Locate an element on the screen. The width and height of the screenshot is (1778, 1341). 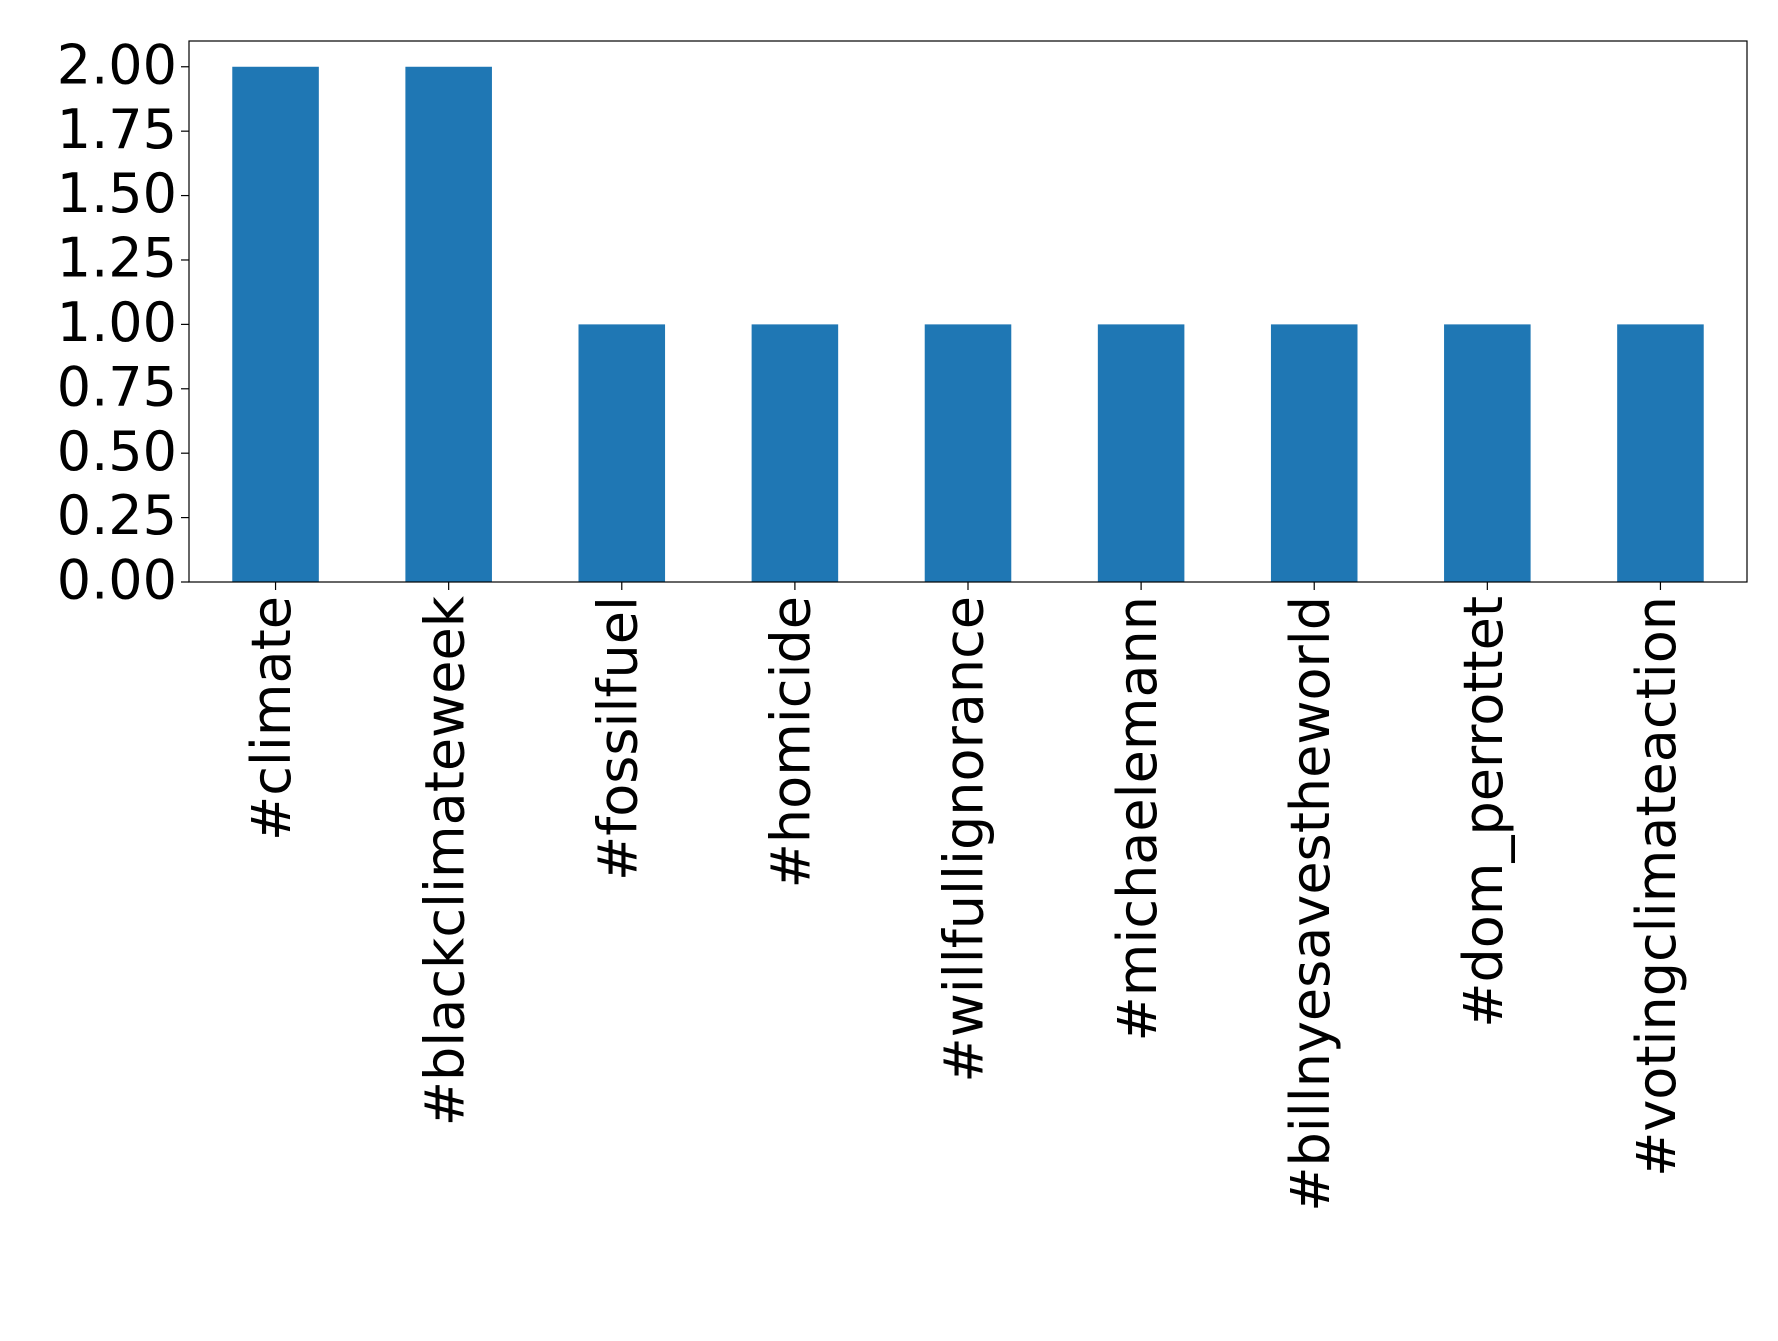
y-tick-label: 2.00 is located at coordinates (117, 64).